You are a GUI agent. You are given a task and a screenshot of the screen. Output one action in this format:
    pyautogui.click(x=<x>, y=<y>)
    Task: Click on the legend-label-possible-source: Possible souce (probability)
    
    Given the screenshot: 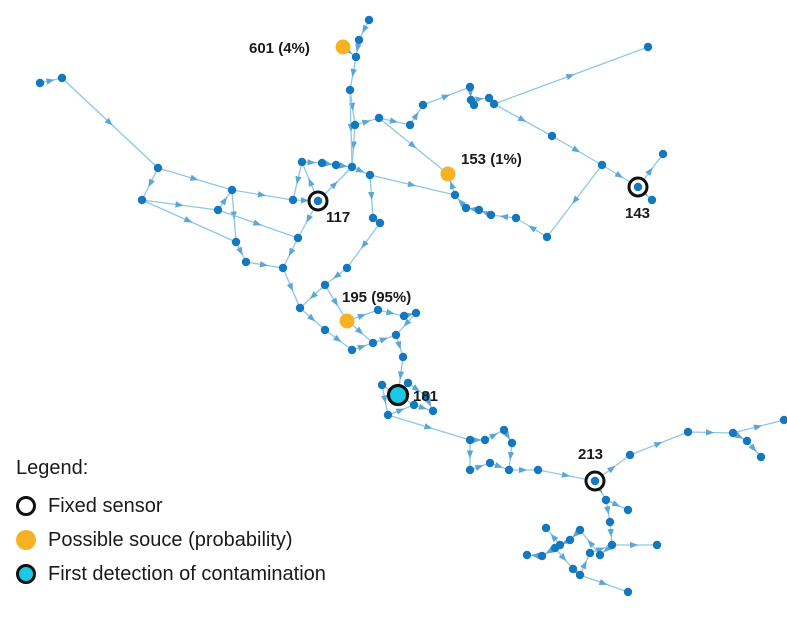 What is the action you would take?
    pyautogui.click(x=170, y=539)
    